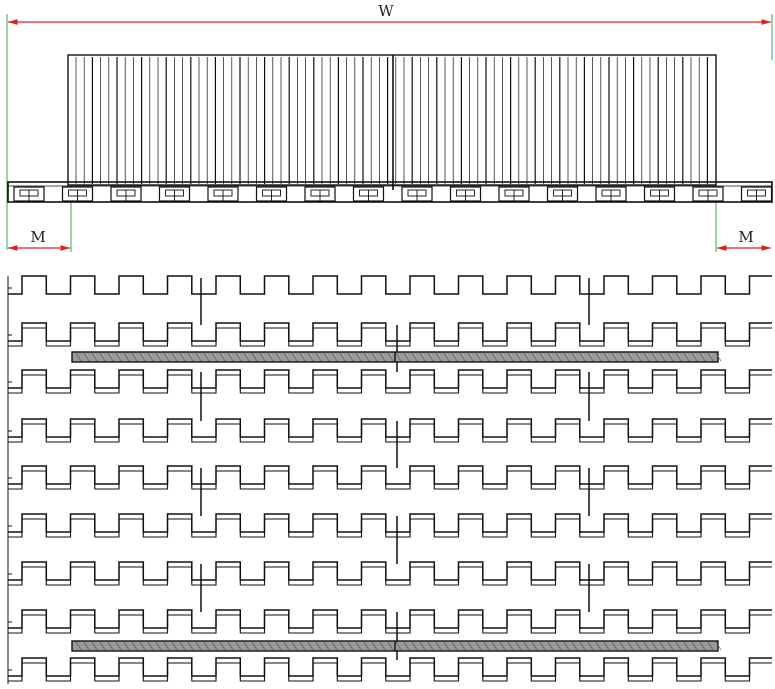  I want to click on m-left-label: M, so click(37, 237).